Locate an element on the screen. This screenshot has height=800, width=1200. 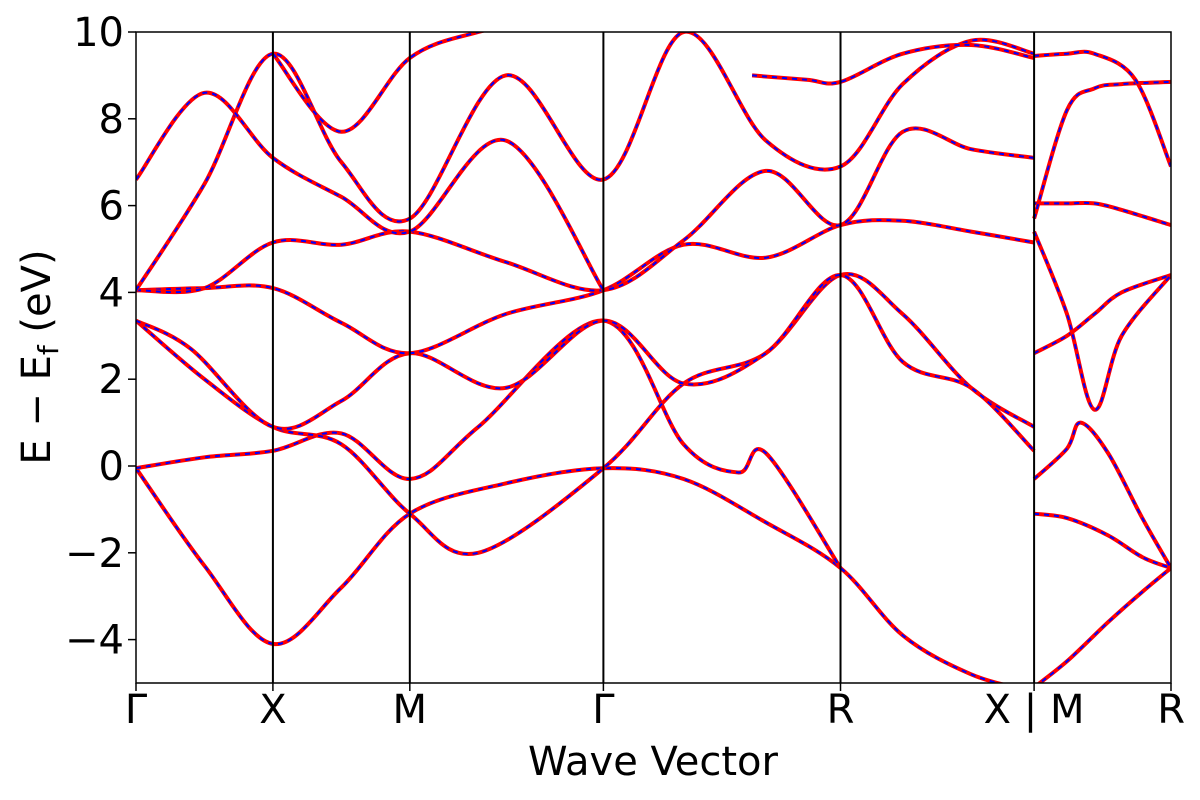
y-axis-title-tail: (eV) is located at coordinates (37, 297).